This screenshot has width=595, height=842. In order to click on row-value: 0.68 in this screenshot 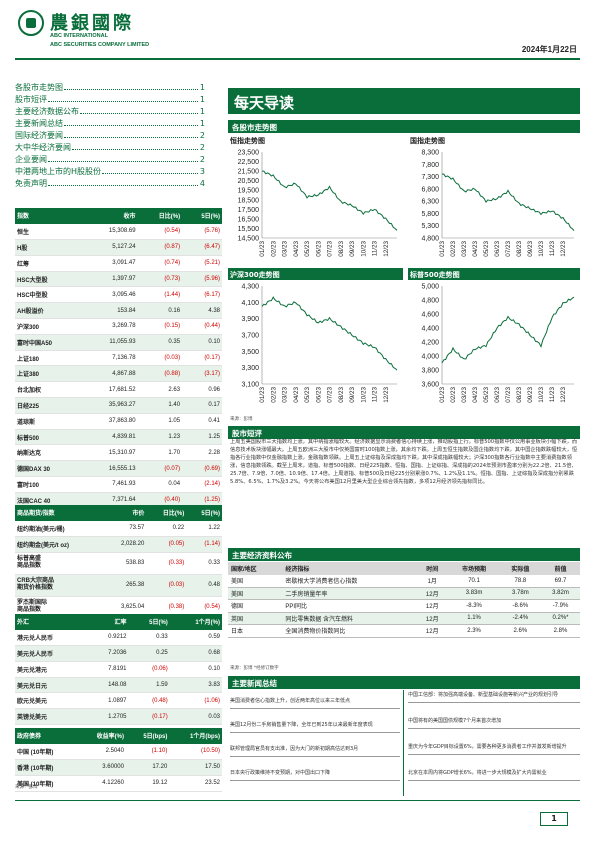, I will do `click(195, 653)`.